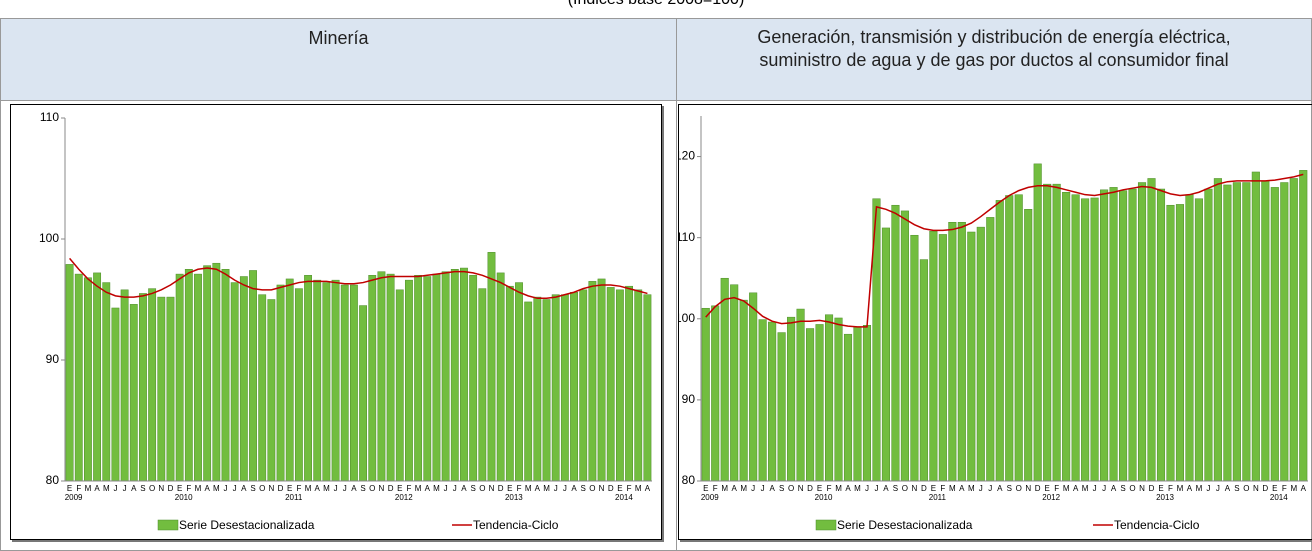  What do you see at coordinates (1157, 525) in the screenshot?
I see `legend-label: Tendencia-Ciclo` at bounding box center [1157, 525].